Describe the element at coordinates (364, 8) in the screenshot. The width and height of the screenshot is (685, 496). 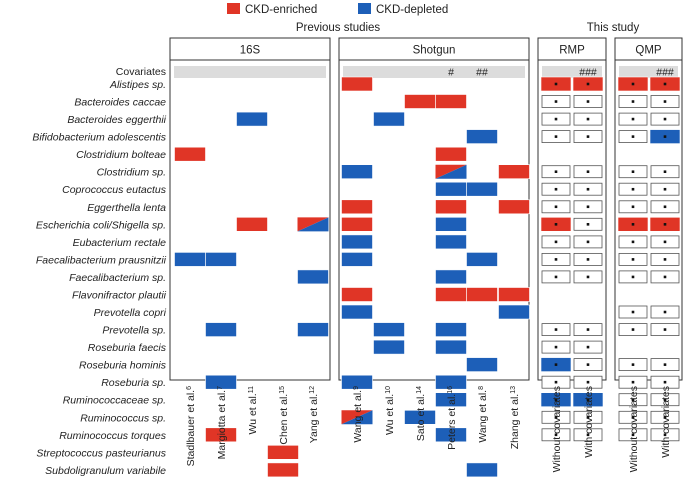
I see `legend-swatch-ckd-depleted` at that location.